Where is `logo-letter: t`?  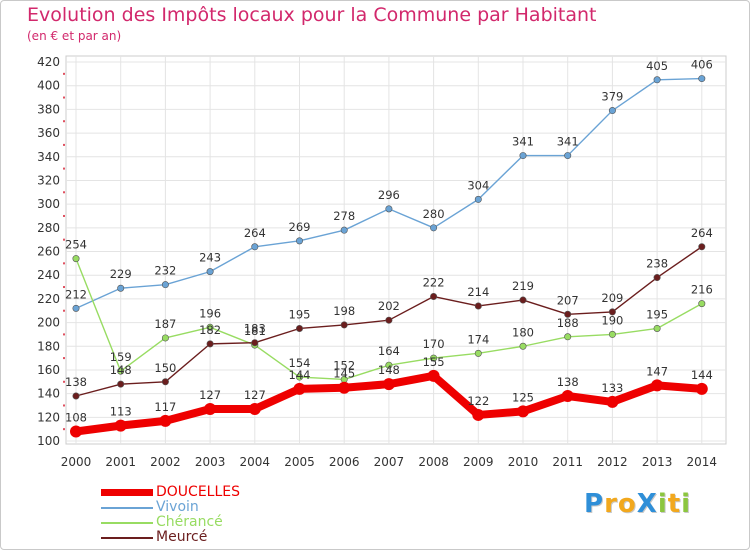
logo-letter: t is located at coordinates (674, 504).